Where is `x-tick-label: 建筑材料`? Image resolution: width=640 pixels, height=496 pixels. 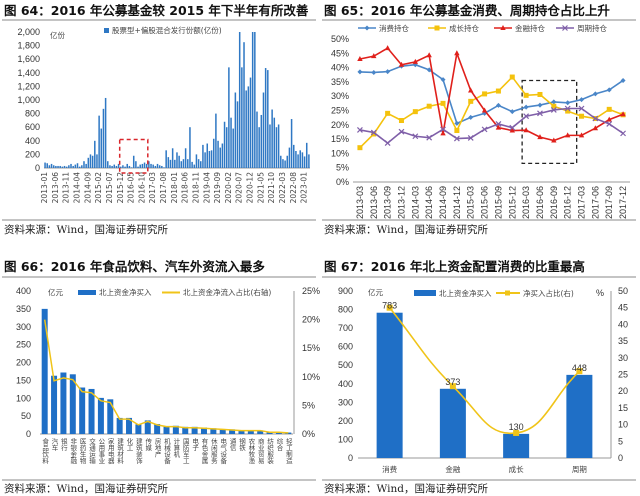 x-tick-label: 建筑材料 is located at coordinates (120, 451).